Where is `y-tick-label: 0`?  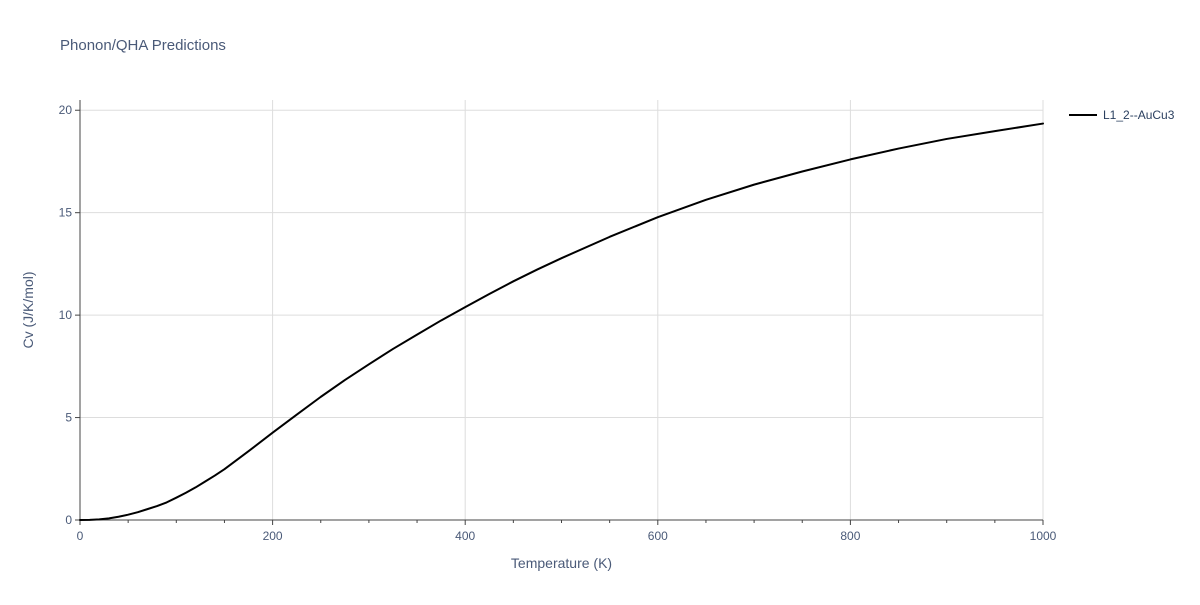 y-tick-label: 0 is located at coordinates (68, 520).